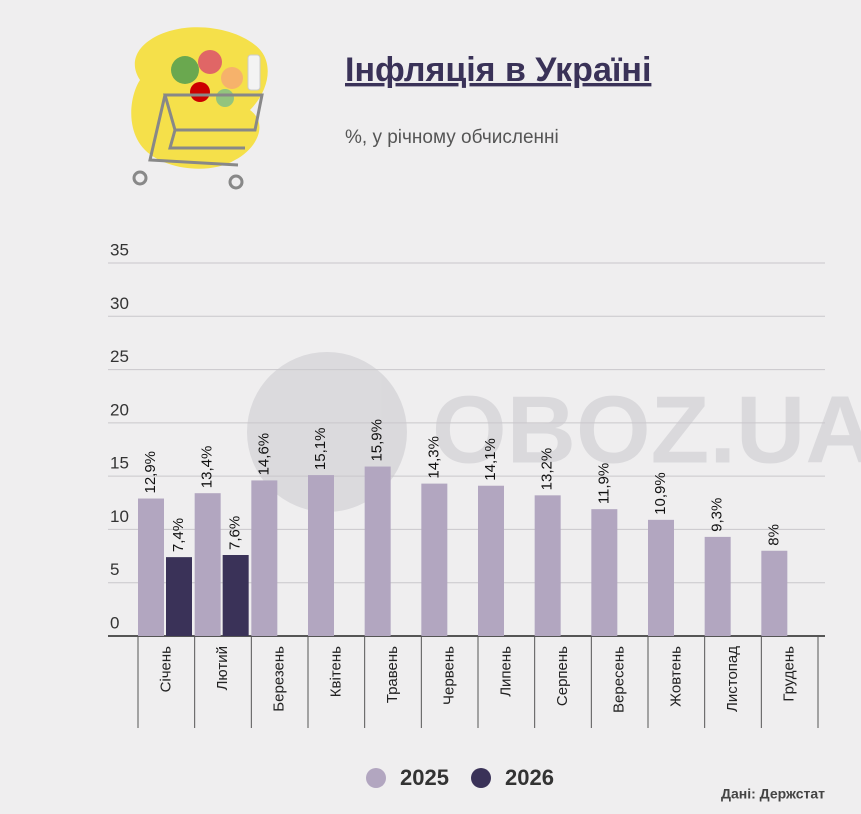 This screenshot has width=861, height=814. Describe the element at coordinates (732, 679) in the screenshot. I see `x-tick-label: Листопад` at that location.